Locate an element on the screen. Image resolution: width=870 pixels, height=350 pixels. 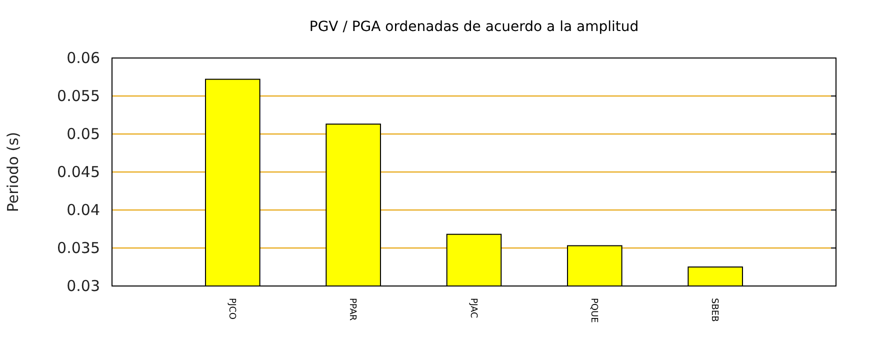
chart-title: PGV / PGA ordenadas de acuerdo a la amplitud is located at coordinates (474, 27).